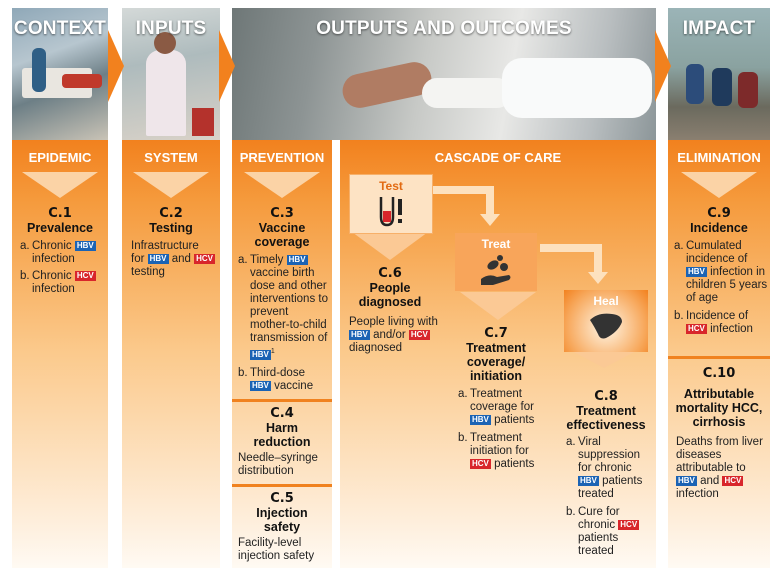  Describe the element at coordinates (719, 28) in the screenshot. I see `impact-header: IMPACT` at that location.